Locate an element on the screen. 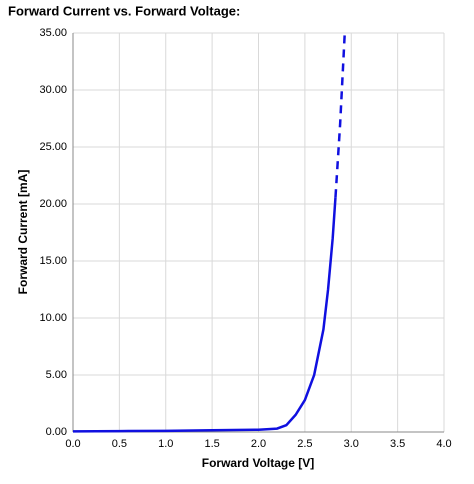 Image resolution: width=474 pixels, height=484 pixels. x-axis-label: Forward Voltage [V] is located at coordinates (258, 463).